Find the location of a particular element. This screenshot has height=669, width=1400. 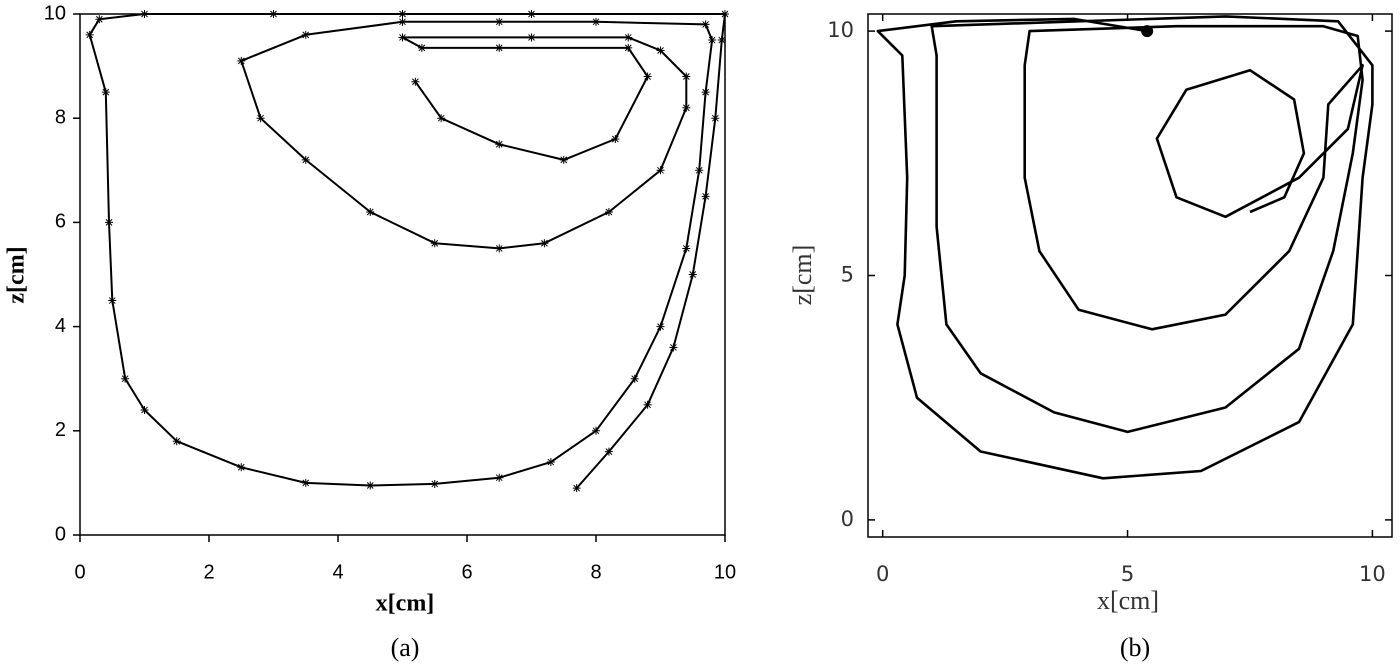

y-tick-label: 8 is located at coordinates (60, 117).